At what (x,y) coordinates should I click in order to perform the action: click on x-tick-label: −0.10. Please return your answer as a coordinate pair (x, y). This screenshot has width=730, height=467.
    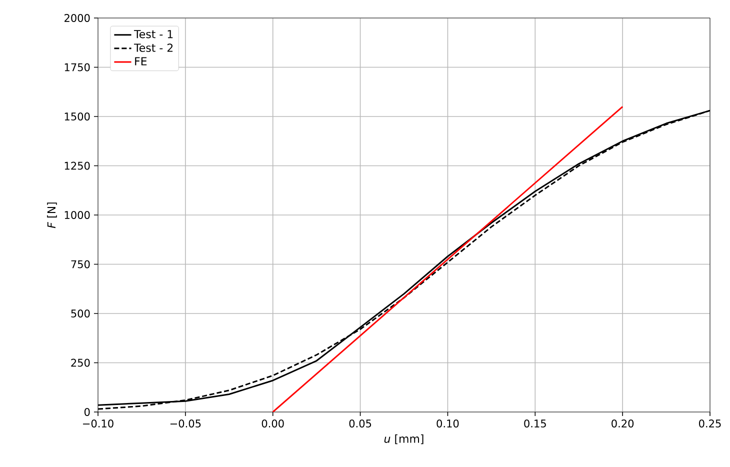
    Looking at the image, I should click on (98, 424).